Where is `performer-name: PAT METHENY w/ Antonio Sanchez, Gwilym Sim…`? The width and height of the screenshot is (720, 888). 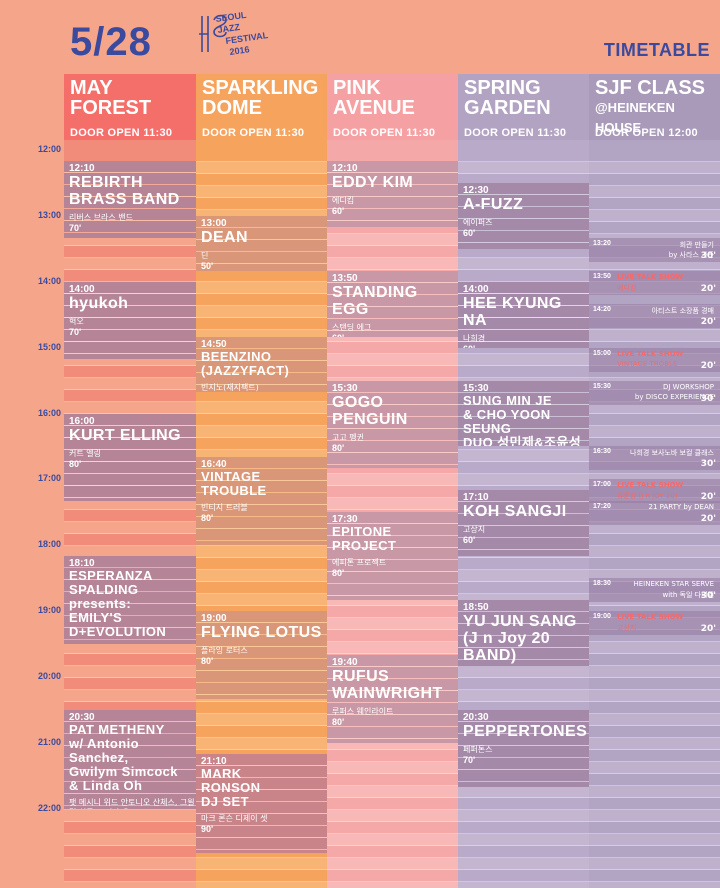
performer-name: PAT METHENY w/ Antonio Sanchez, Gwilym Sim… is located at coordinates (132, 757).